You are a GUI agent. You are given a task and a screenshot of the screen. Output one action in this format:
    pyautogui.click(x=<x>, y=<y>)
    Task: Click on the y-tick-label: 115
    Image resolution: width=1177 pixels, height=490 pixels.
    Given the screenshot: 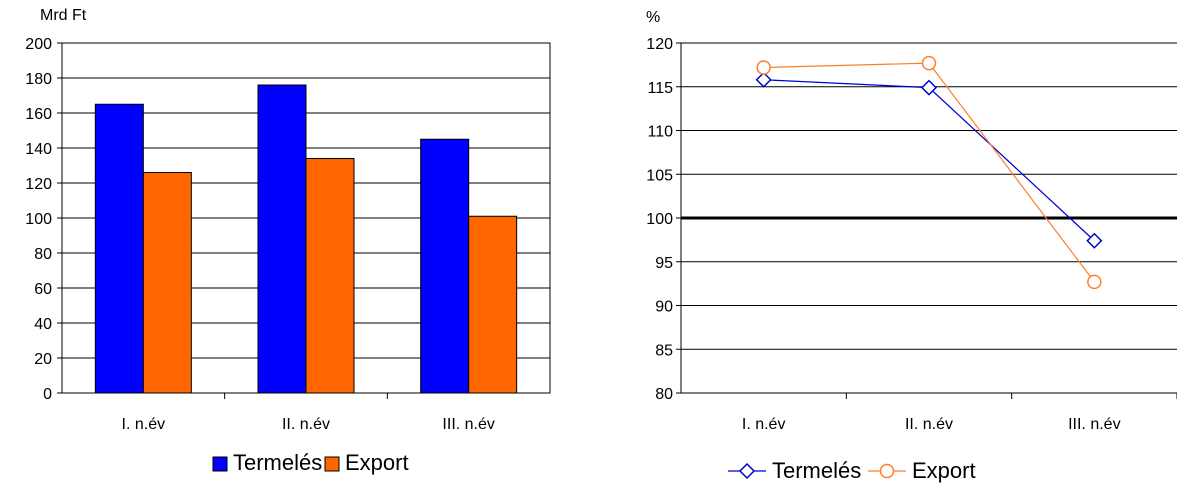 What is the action you would take?
    pyautogui.click(x=660, y=88)
    